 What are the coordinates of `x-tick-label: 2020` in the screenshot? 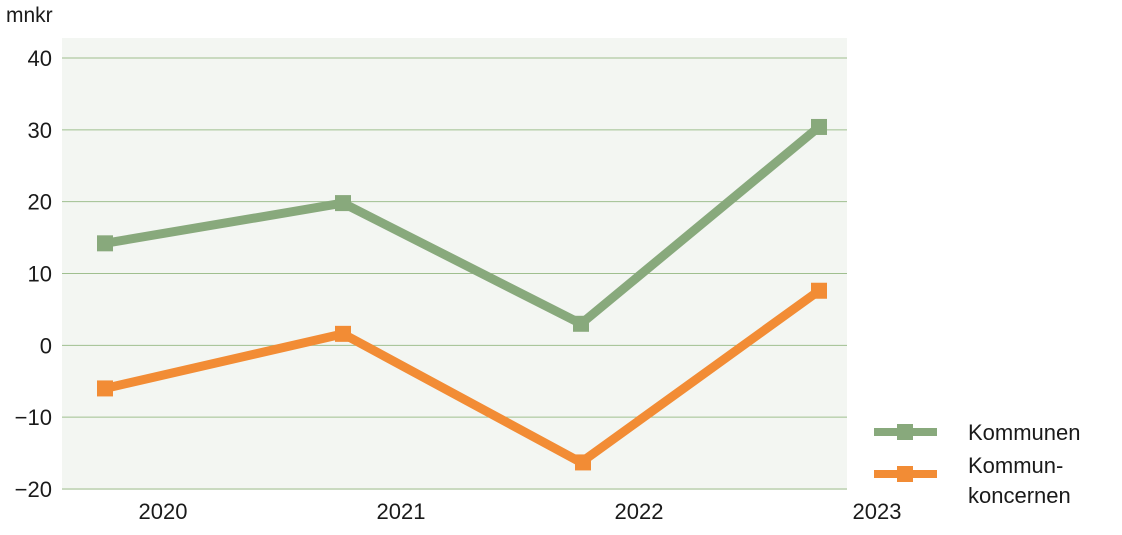 It's located at (163, 511).